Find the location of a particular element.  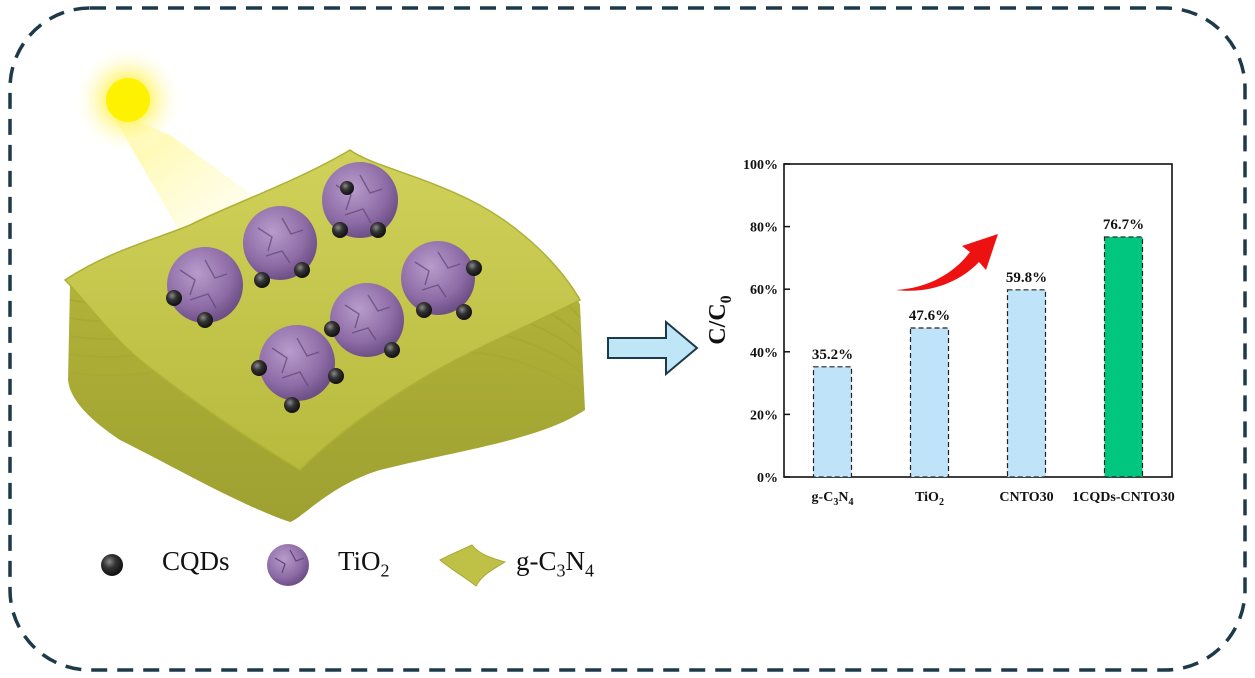

y-axis-label: C/C0 is located at coordinates (720, 319).